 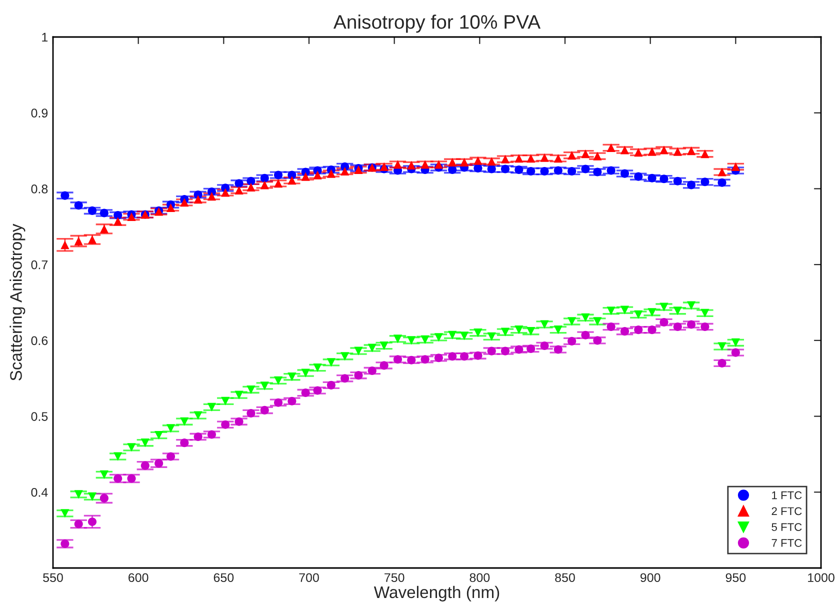 What do you see at coordinates (53, 577) in the screenshot?
I see `x-tick-label: 550` at bounding box center [53, 577].